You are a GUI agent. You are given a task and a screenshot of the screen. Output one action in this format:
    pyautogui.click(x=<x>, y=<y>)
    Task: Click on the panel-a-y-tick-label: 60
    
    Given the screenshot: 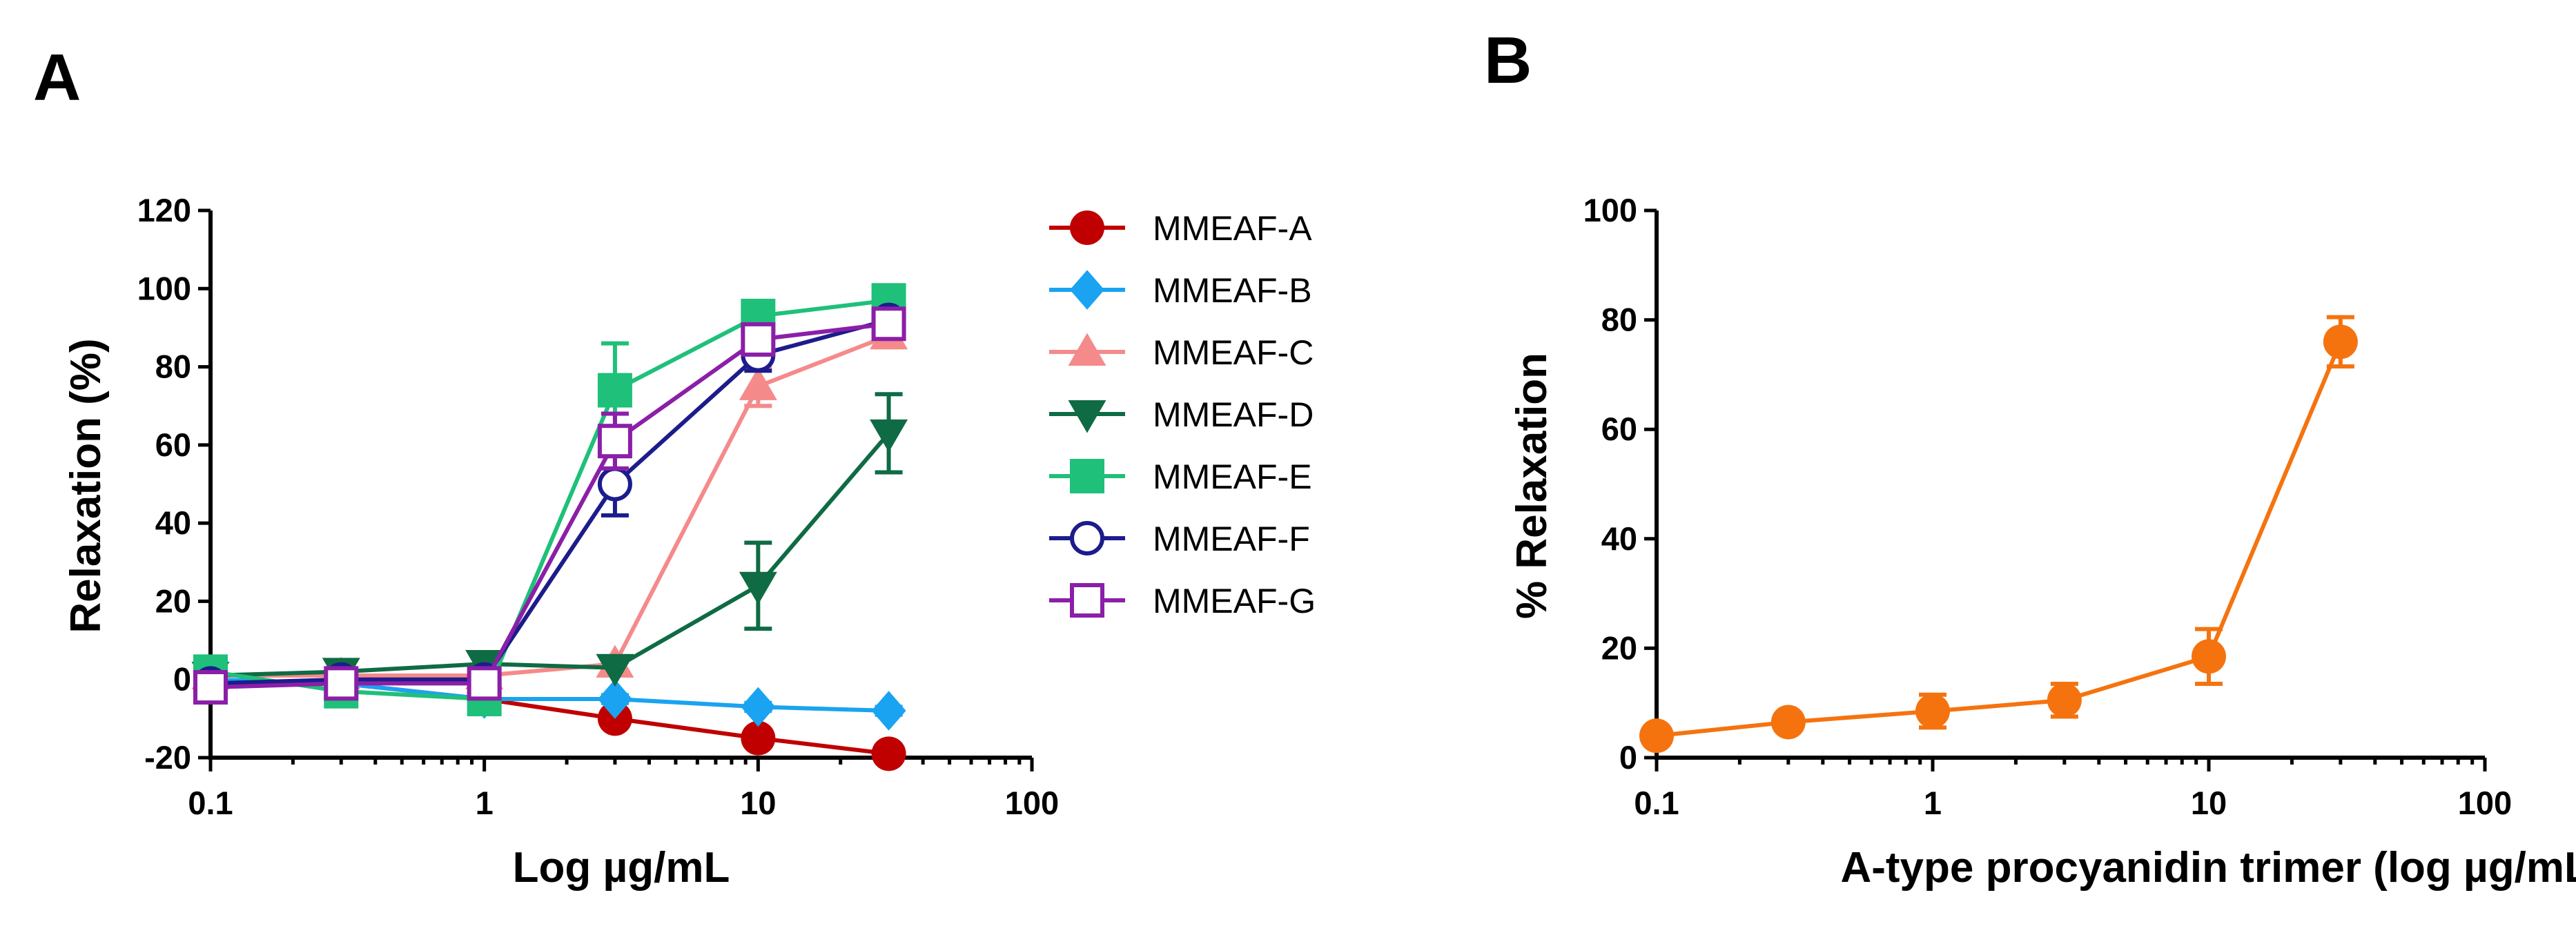 What is the action you would take?
    pyautogui.click(x=173, y=444)
    